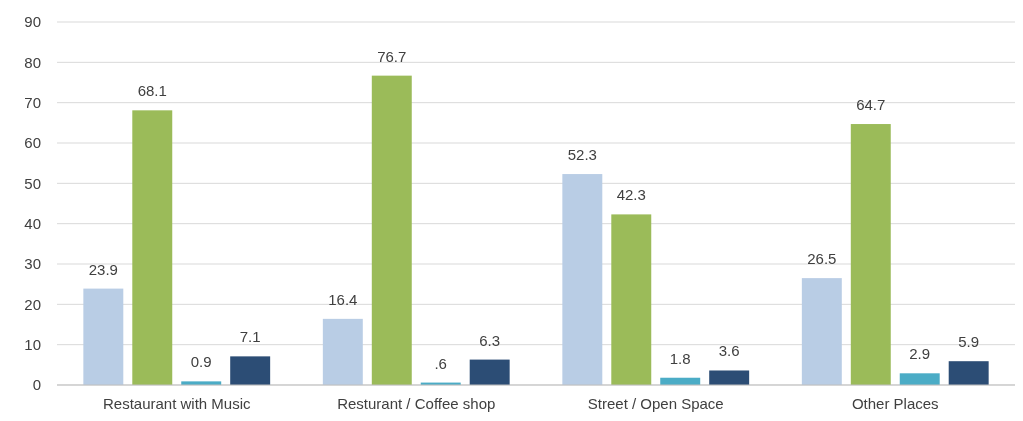  Describe the element at coordinates (871, 105) in the screenshot. I see `data-label: 64.7` at that location.